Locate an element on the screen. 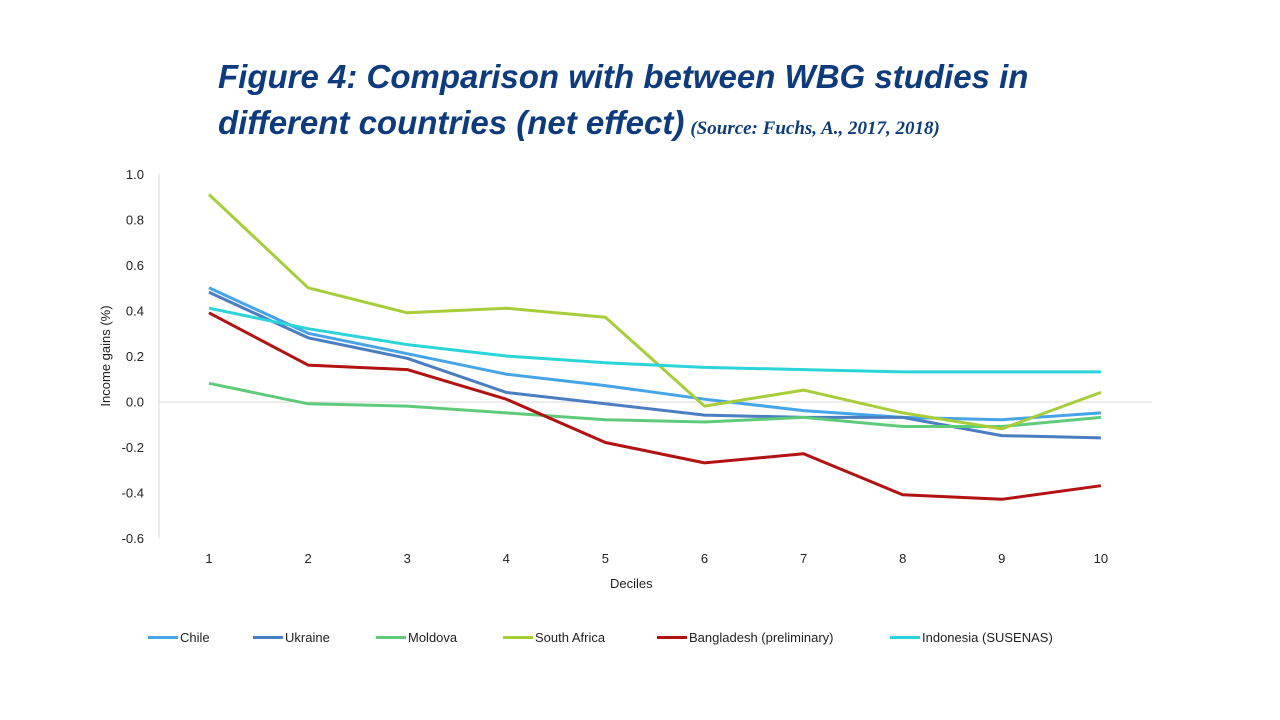  y-tick-label: 0.6 is located at coordinates (135, 265).